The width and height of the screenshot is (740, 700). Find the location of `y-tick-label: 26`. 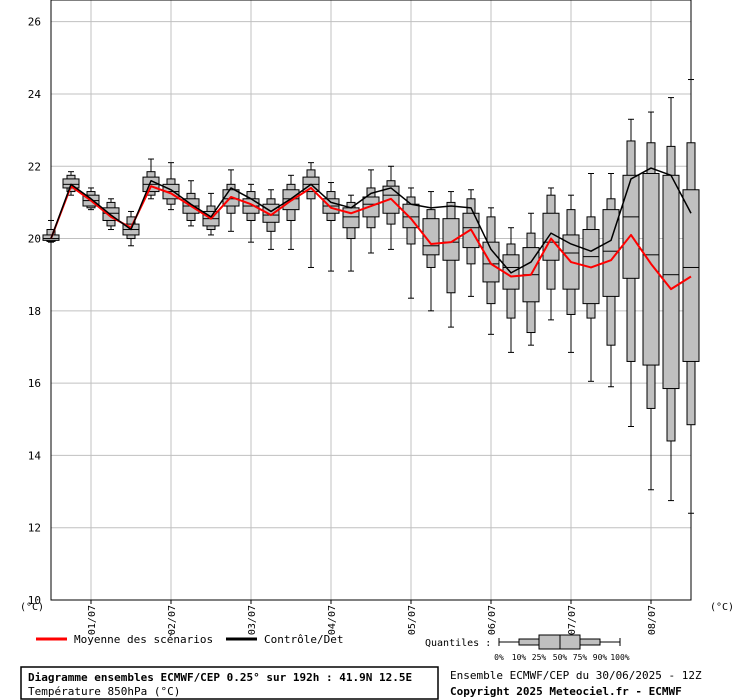

y-tick-label: 26 is located at coordinates (34, 22).